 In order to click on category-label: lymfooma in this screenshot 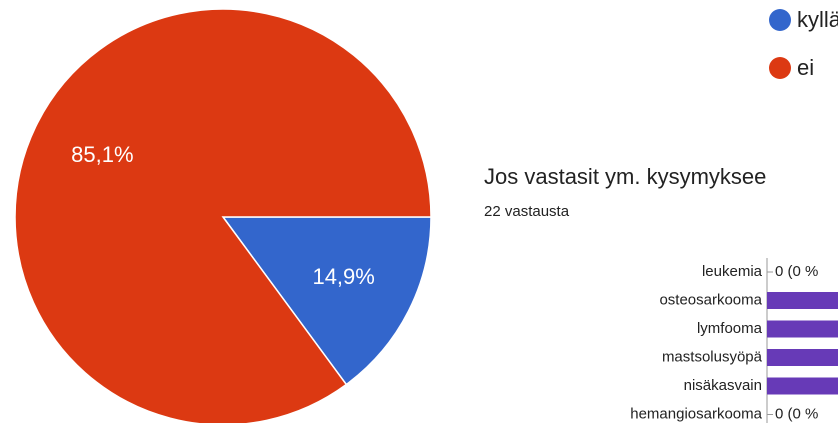, I will do `click(730, 328)`.